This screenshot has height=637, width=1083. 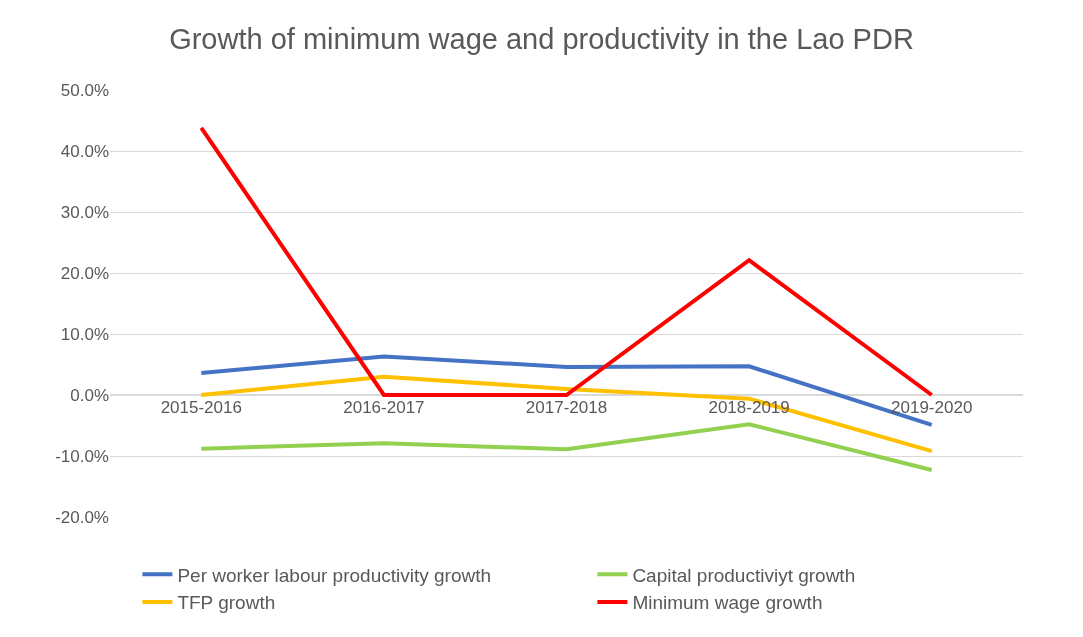 I want to click on x-tick-label: 2015-2016, so click(x=201, y=407).